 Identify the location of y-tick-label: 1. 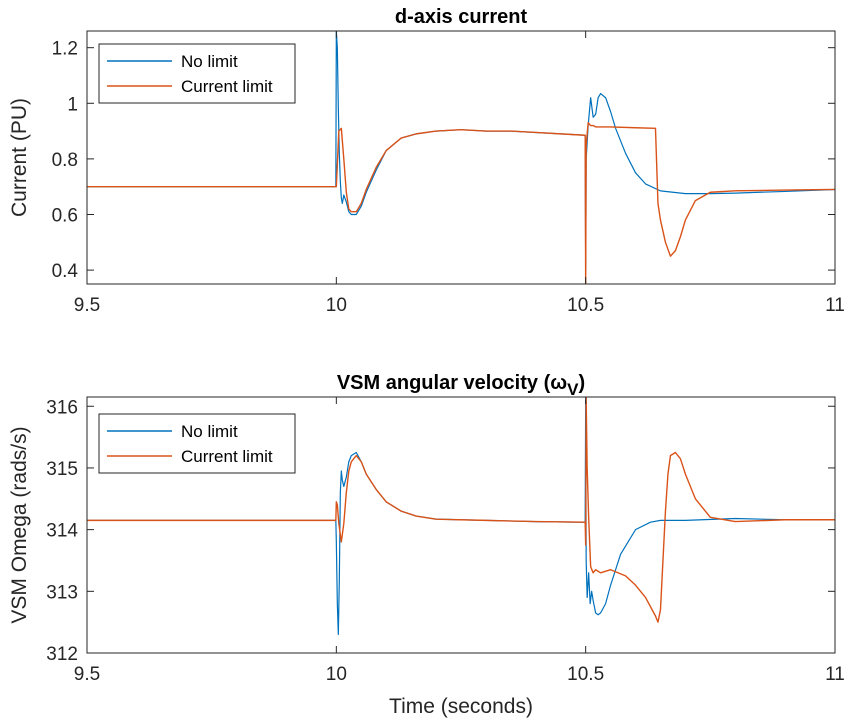
(72, 104).